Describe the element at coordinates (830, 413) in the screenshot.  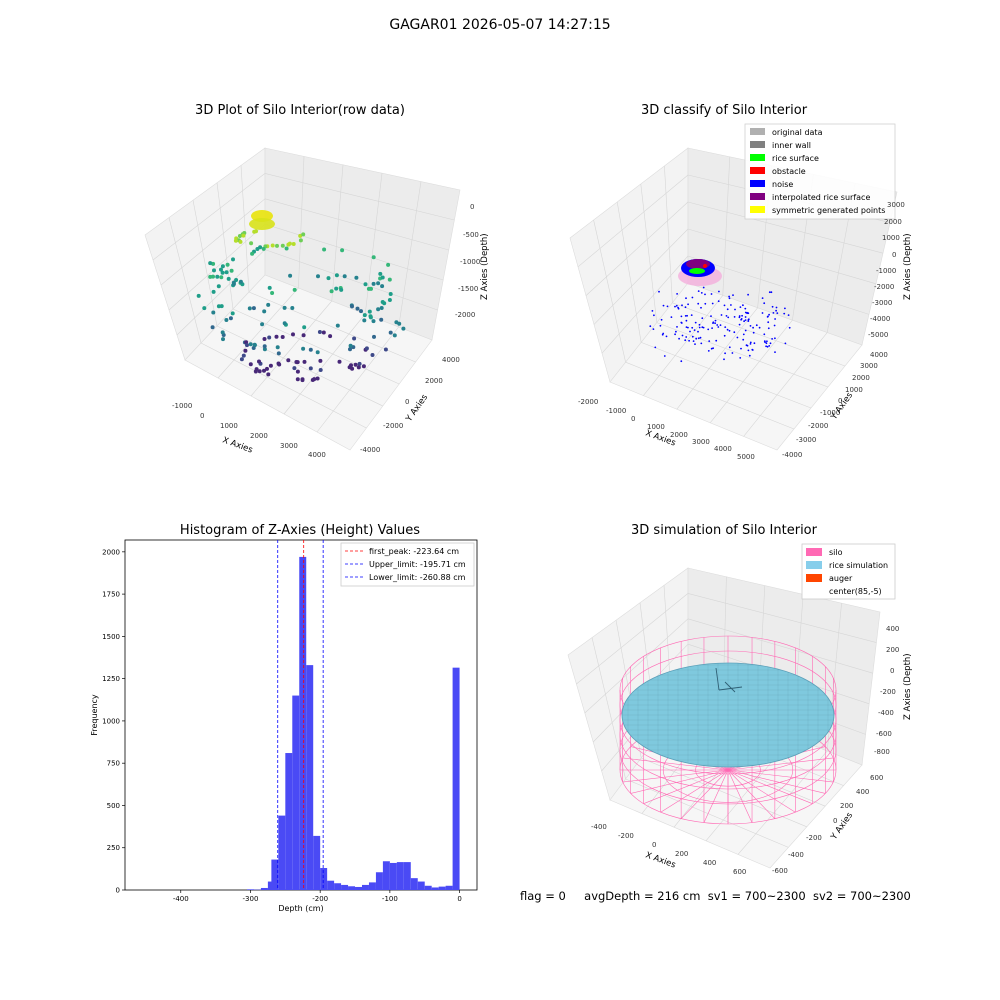
I see `plot2-ytick: -1000` at that location.